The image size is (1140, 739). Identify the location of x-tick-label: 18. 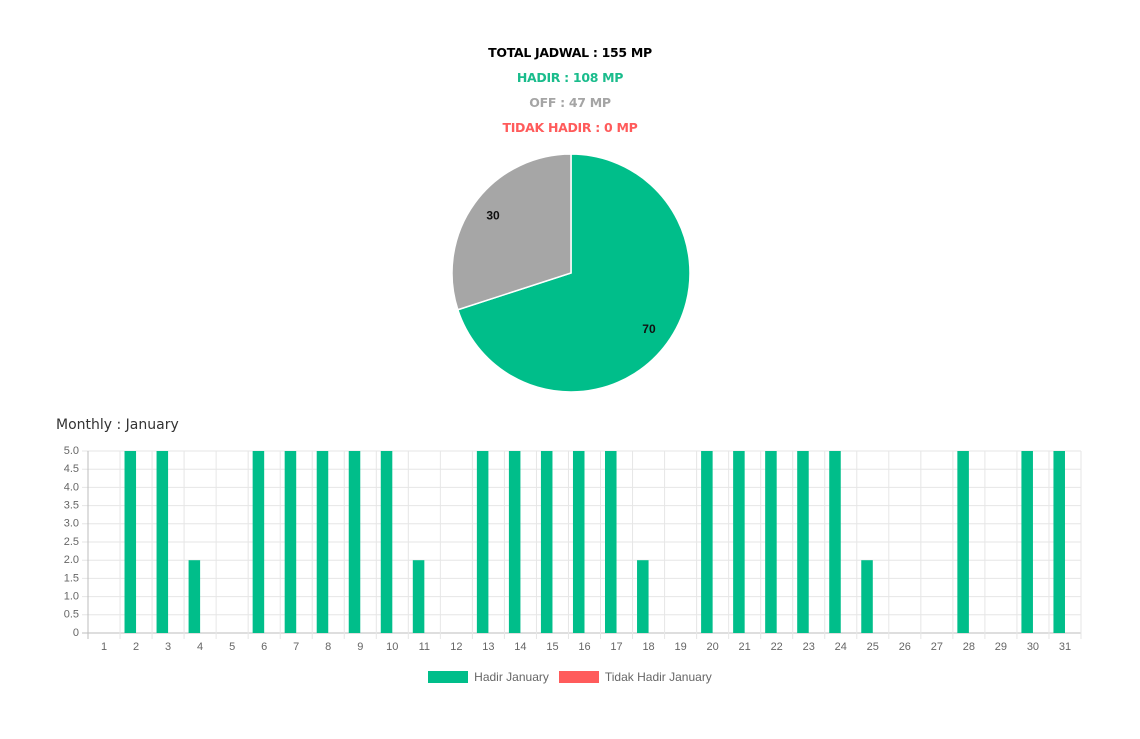
(648, 647).